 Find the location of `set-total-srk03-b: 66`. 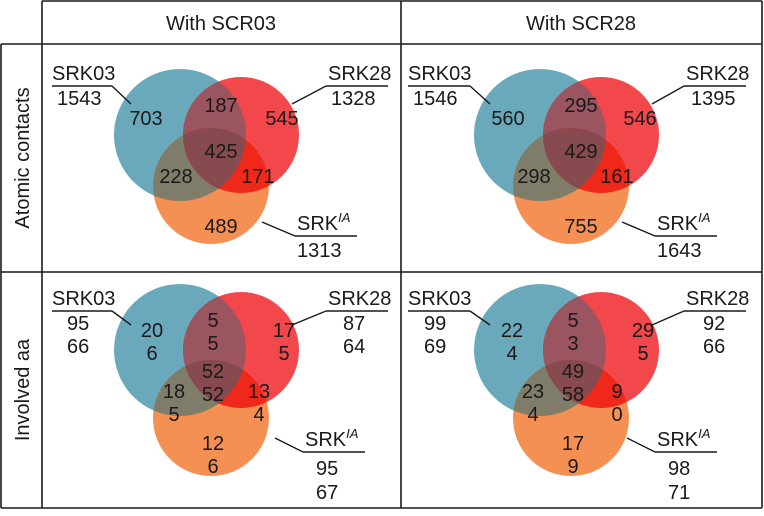

set-total-srk03-b: 66 is located at coordinates (78, 347).